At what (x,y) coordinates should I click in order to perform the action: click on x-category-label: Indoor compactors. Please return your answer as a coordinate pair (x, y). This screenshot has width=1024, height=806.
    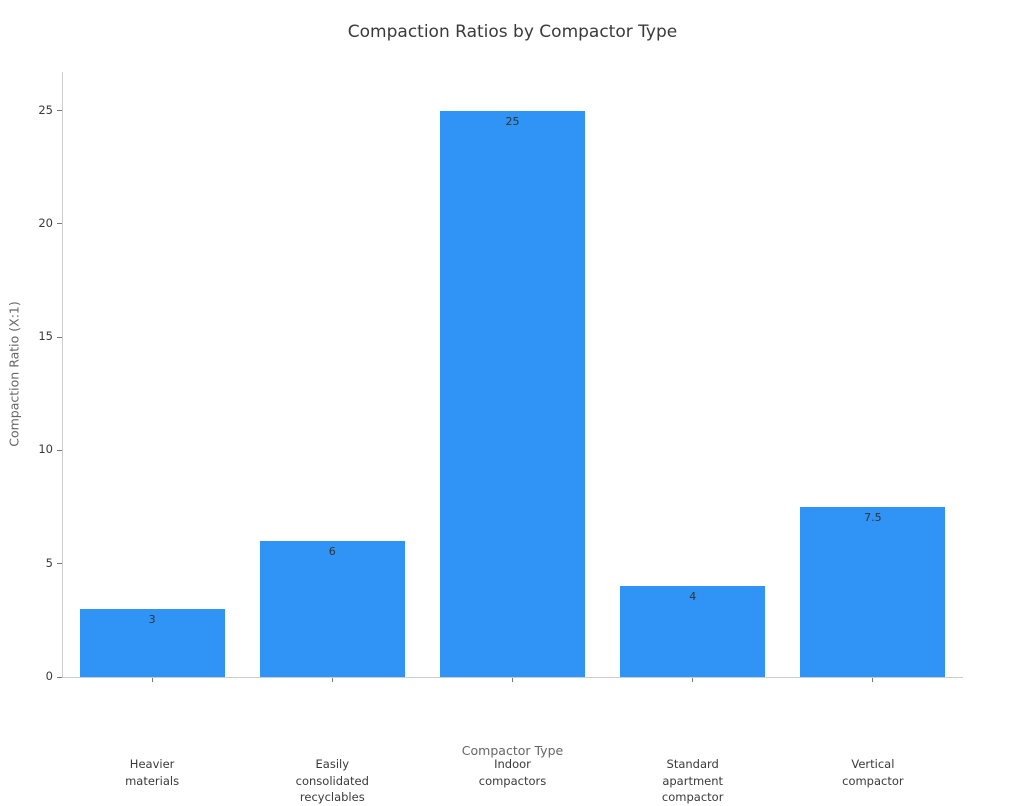
    Looking at the image, I should click on (512, 772).